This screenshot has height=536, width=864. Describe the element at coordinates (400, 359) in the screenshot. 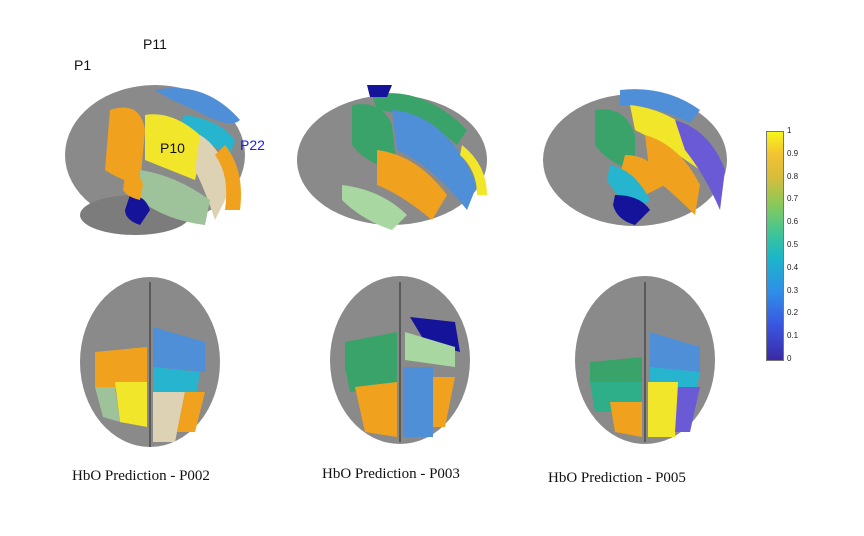

I see `brain-dorsal-p003` at that location.